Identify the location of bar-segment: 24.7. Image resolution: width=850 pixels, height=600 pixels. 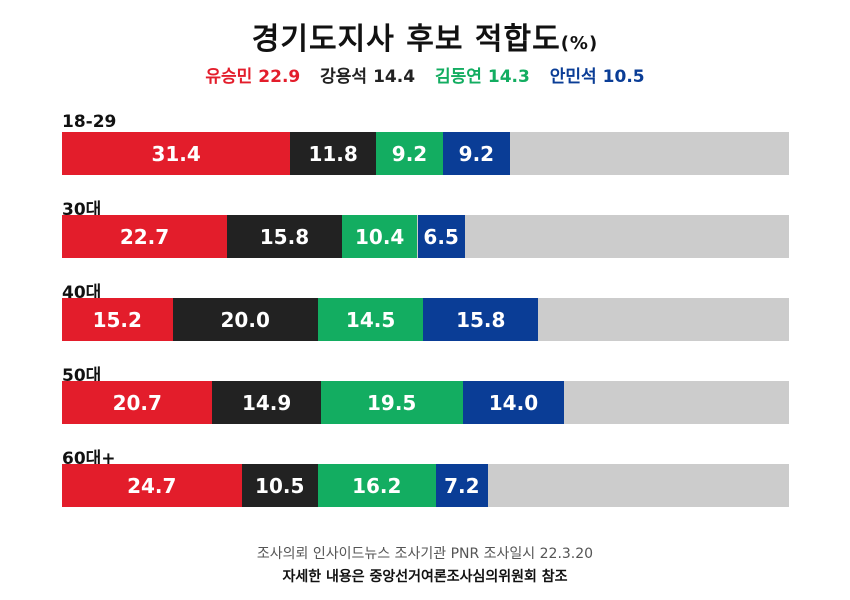
(152, 485).